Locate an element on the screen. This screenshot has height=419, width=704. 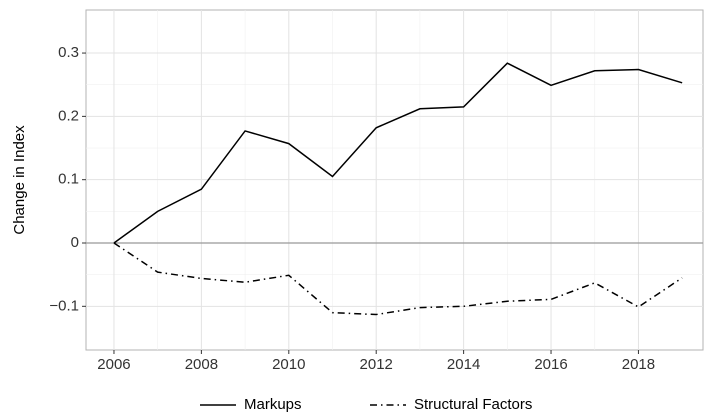
y-tick-label: −0.1 is located at coordinates (64, 305).